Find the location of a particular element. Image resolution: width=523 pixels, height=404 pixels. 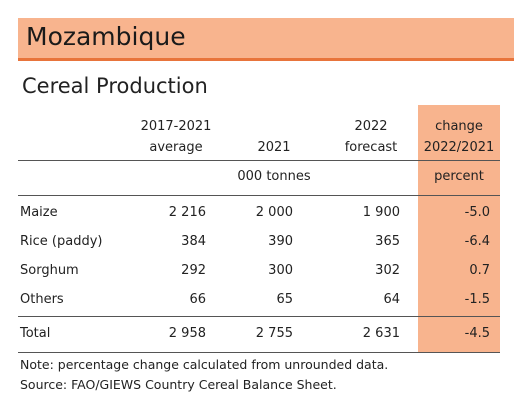

column-header: 2022/2021 is located at coordinates (459, 147).